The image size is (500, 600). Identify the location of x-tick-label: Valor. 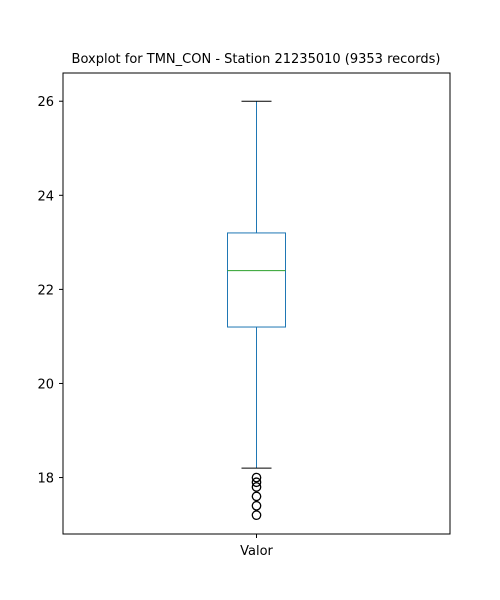
(256, 551).